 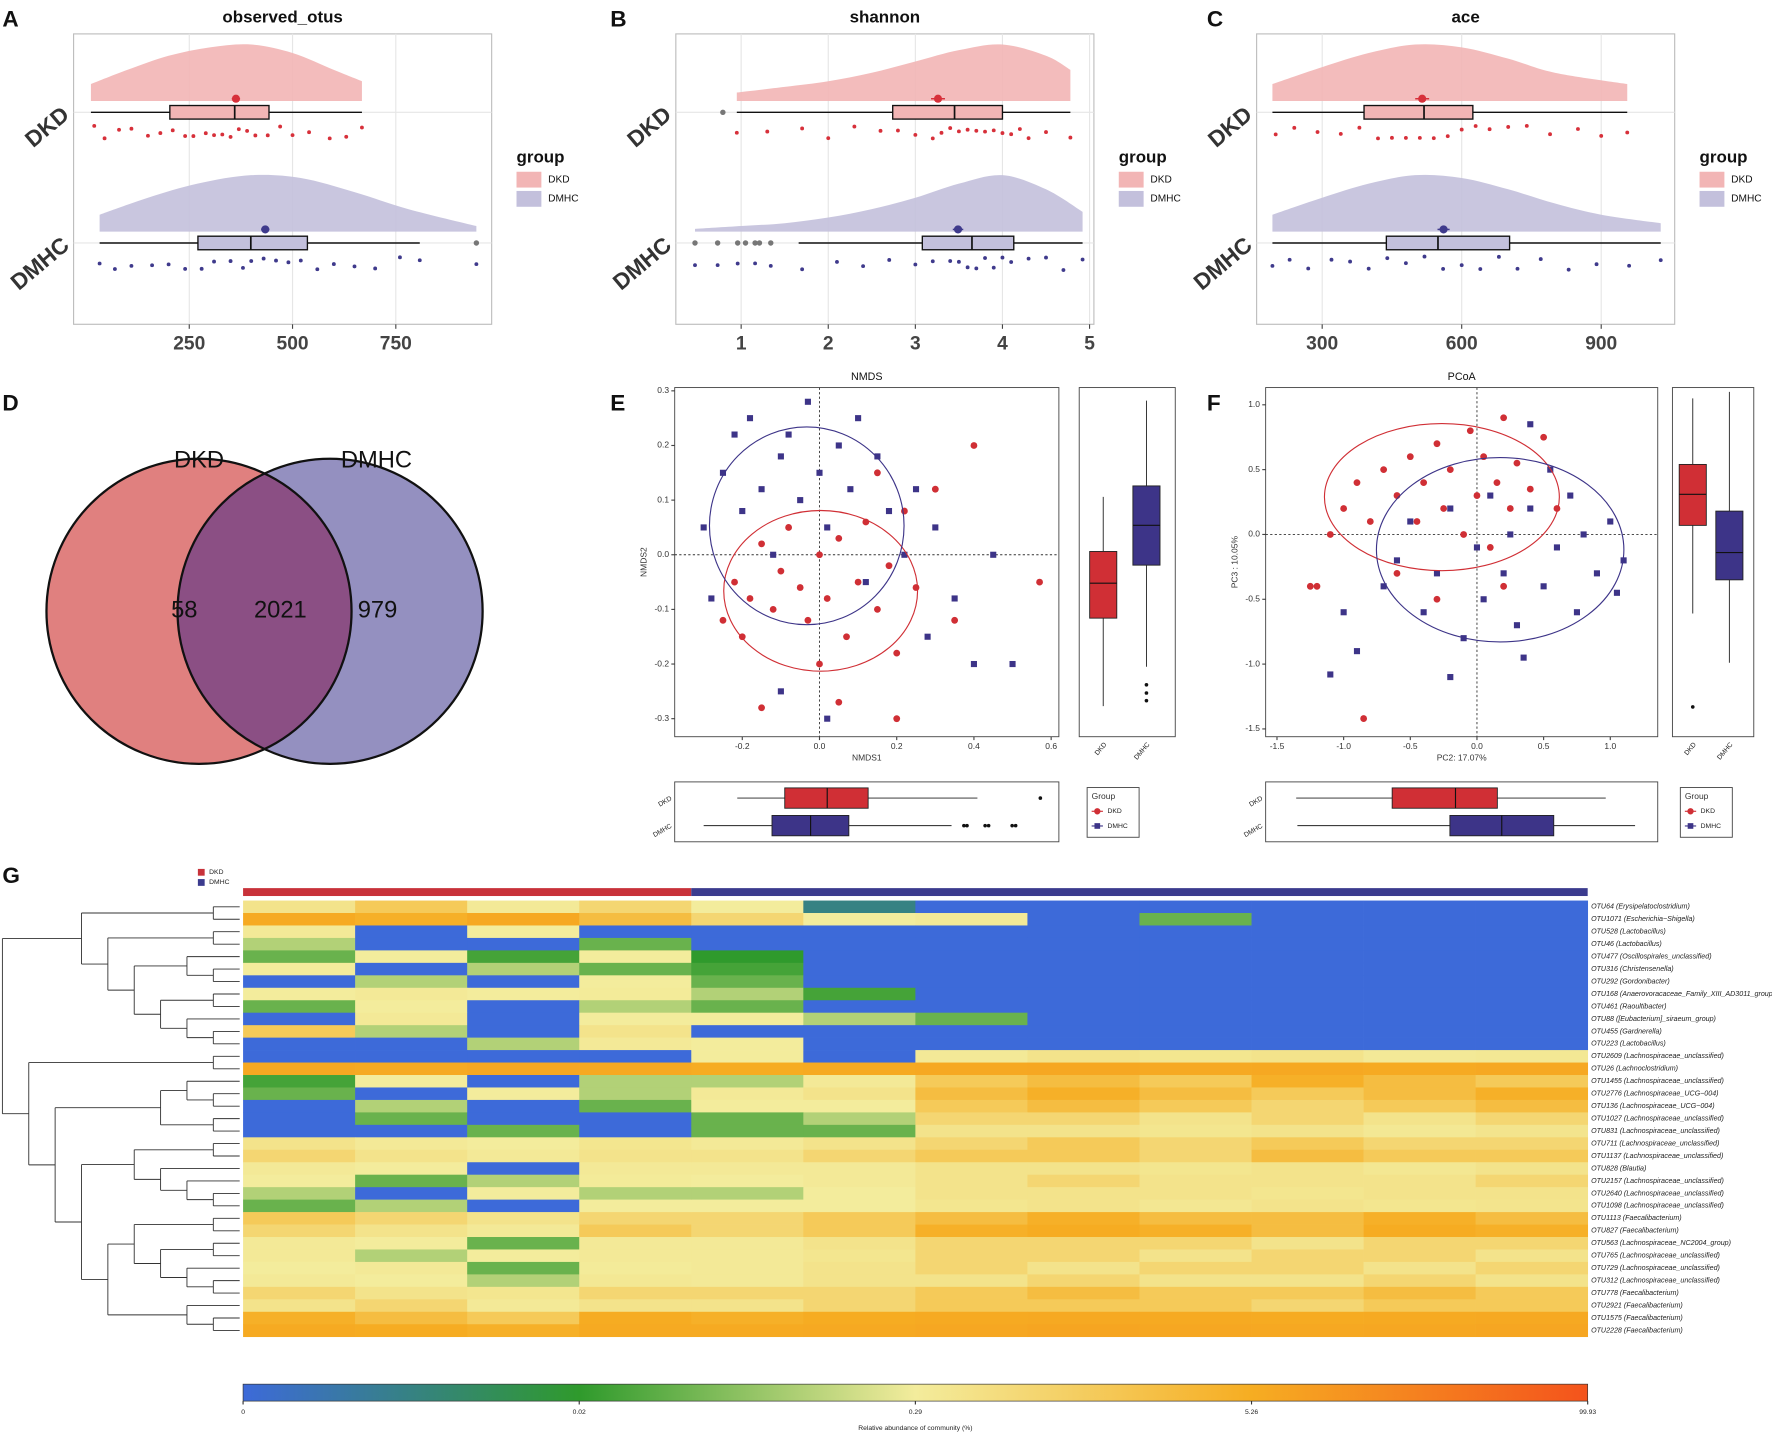 What do you see at coordinates (1628, 932) in the screenshot?
I see `row-label: OTU528 (Lactobacillus)` at bounding box center [1628, 932].